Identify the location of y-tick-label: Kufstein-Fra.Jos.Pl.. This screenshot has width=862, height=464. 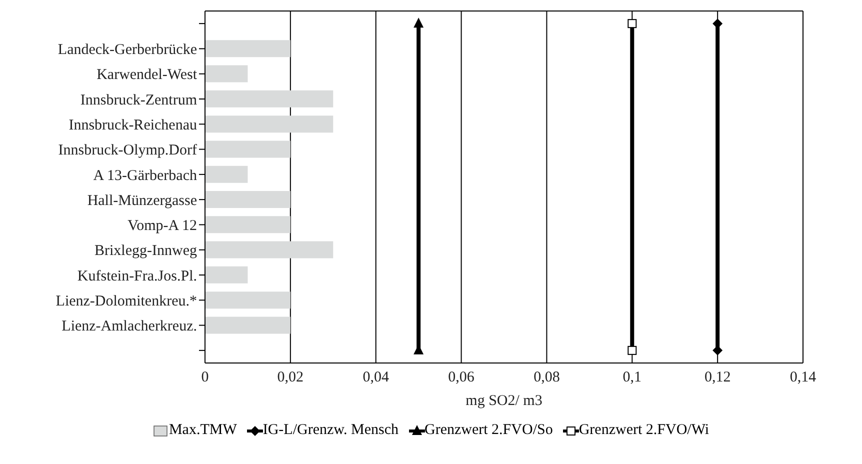
(137, 276).